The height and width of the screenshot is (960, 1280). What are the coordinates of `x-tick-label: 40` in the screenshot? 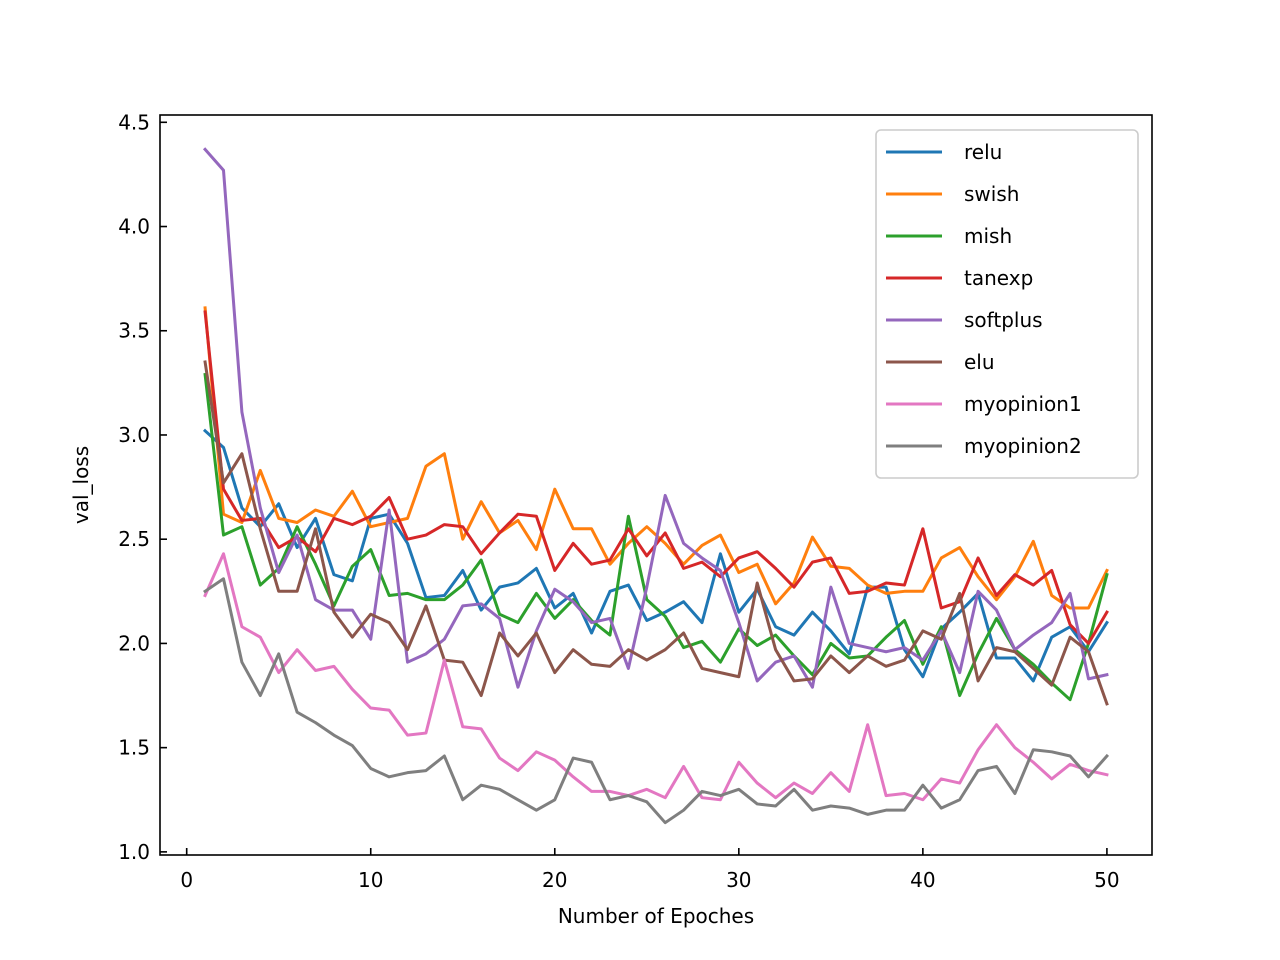 It's located at (922, 880).